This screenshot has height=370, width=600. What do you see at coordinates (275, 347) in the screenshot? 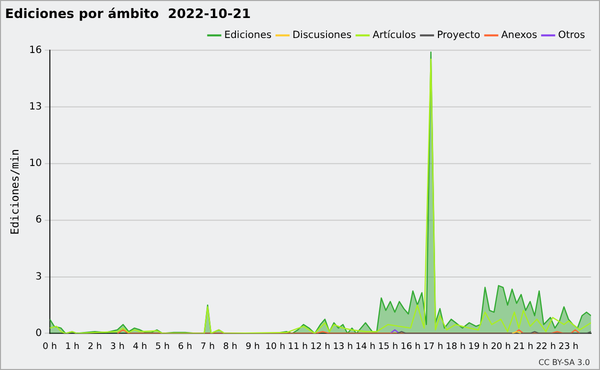
I see `x-tick-label: 10 h` at bounding box center [275, 347].